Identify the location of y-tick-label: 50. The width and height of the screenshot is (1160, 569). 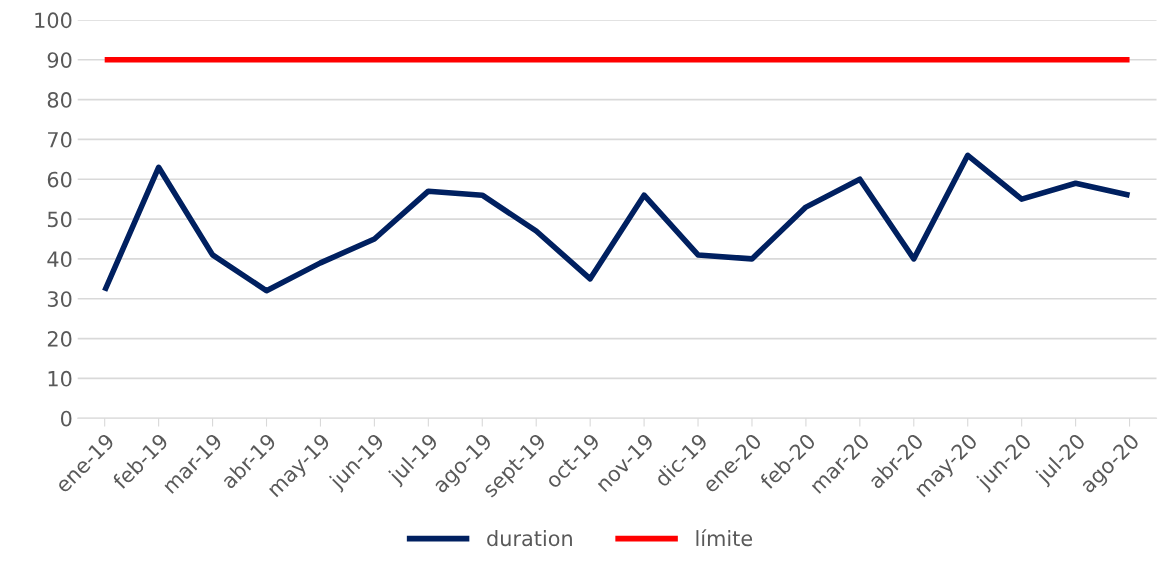
(59, 219).